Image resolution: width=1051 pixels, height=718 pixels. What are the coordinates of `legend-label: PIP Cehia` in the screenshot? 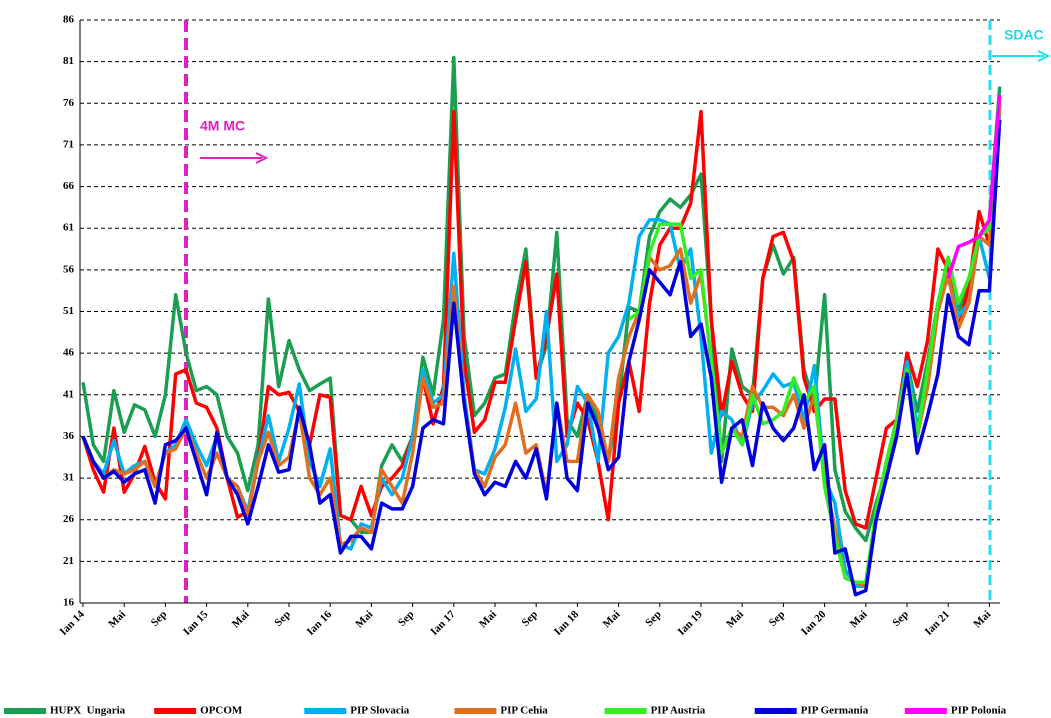 It's located at (524, 711).